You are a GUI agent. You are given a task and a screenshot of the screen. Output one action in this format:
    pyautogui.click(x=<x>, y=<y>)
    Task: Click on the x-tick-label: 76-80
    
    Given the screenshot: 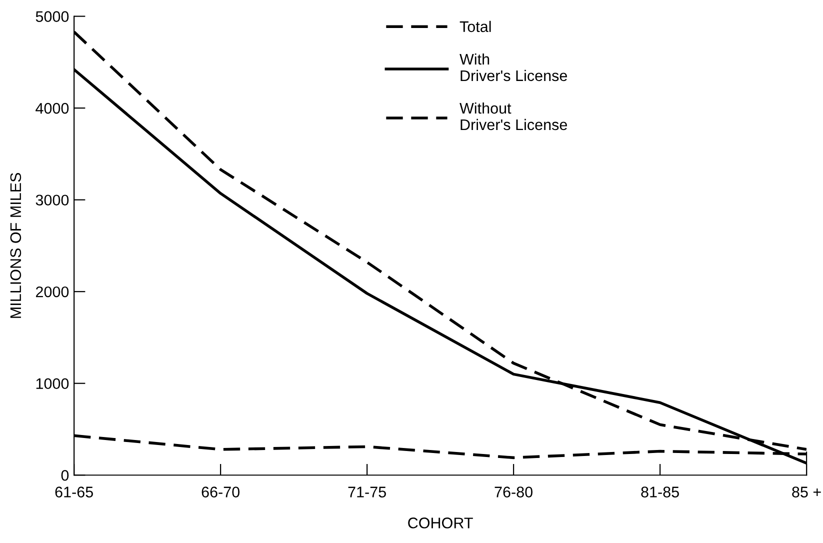 What is the action you would take?
    pyautogui.click(x=513, y=492)
    